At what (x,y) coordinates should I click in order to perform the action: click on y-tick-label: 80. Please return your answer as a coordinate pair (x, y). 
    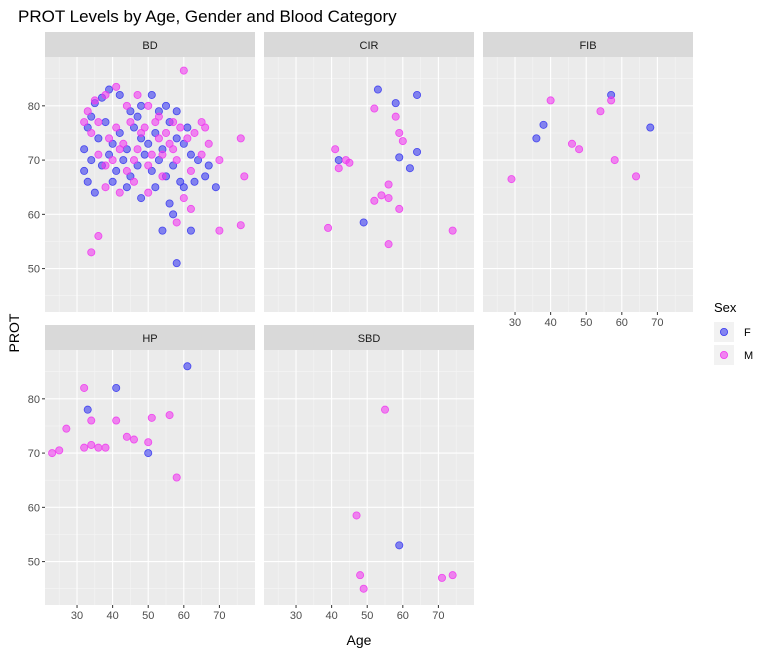
    Looking at the image, I should click on (34, 400).